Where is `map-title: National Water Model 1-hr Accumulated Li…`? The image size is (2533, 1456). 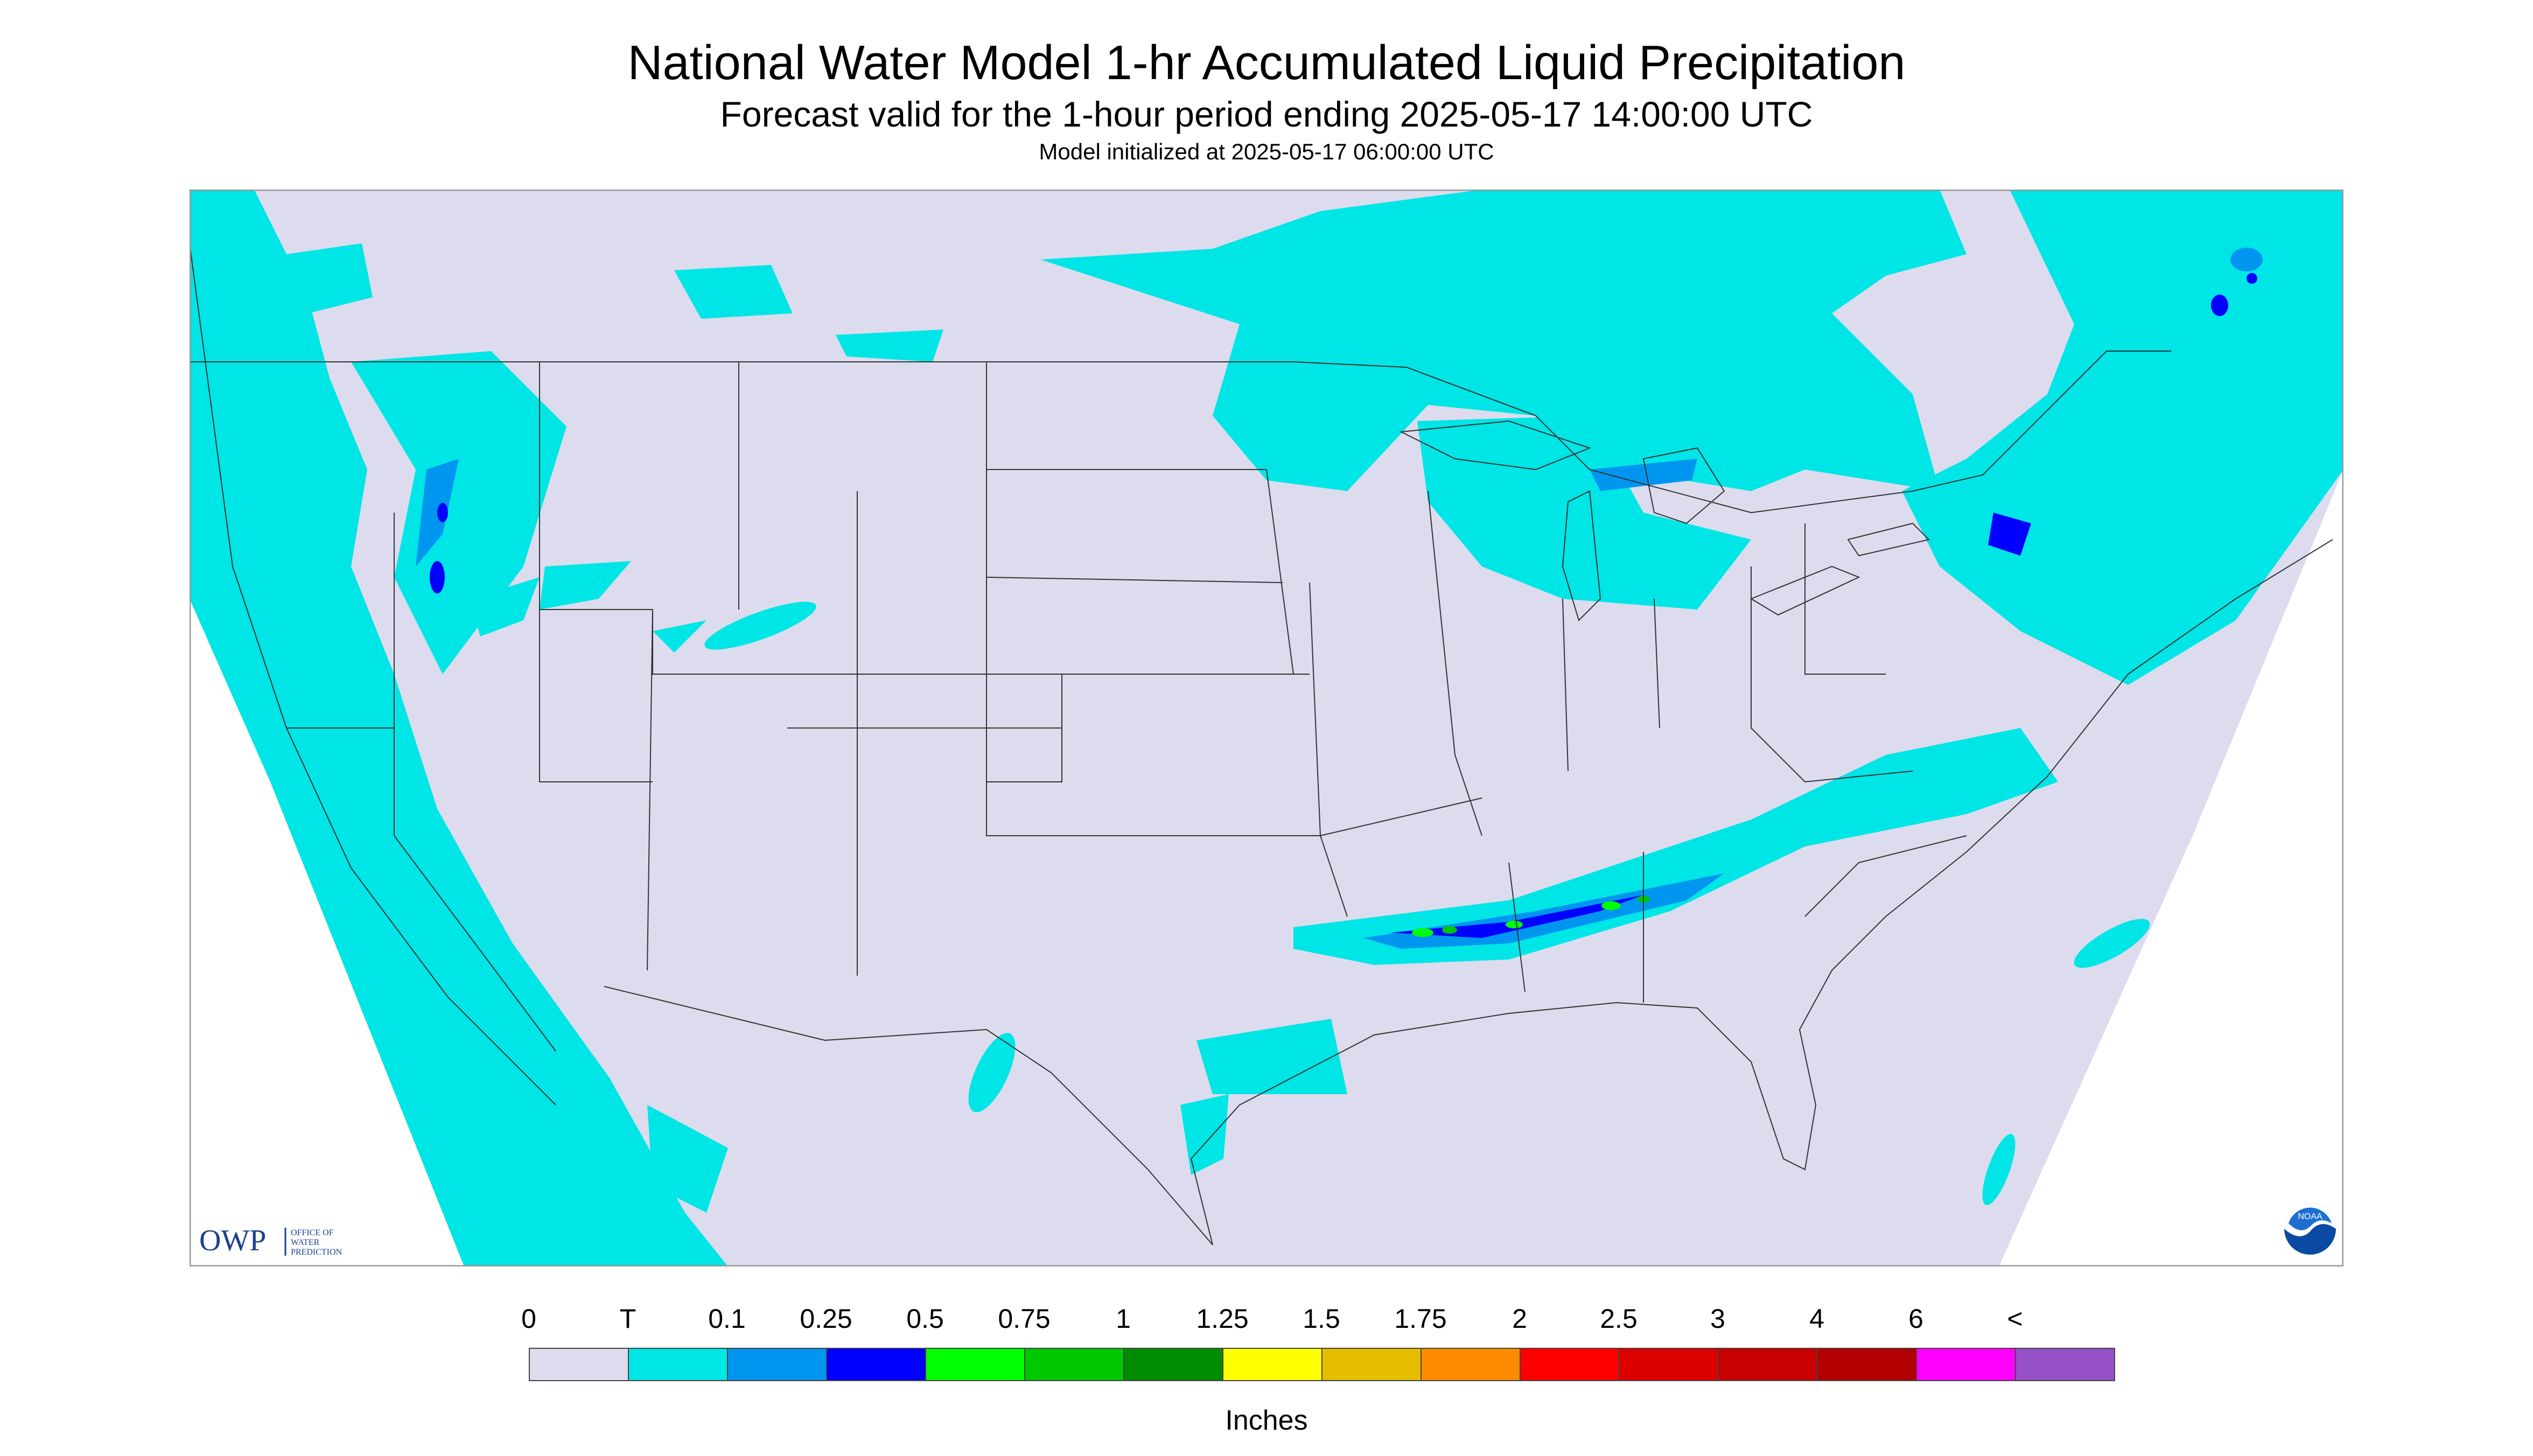 map-title: National Water Model 1-hr Accumulated Li… is located at coordinates (1266, 63).